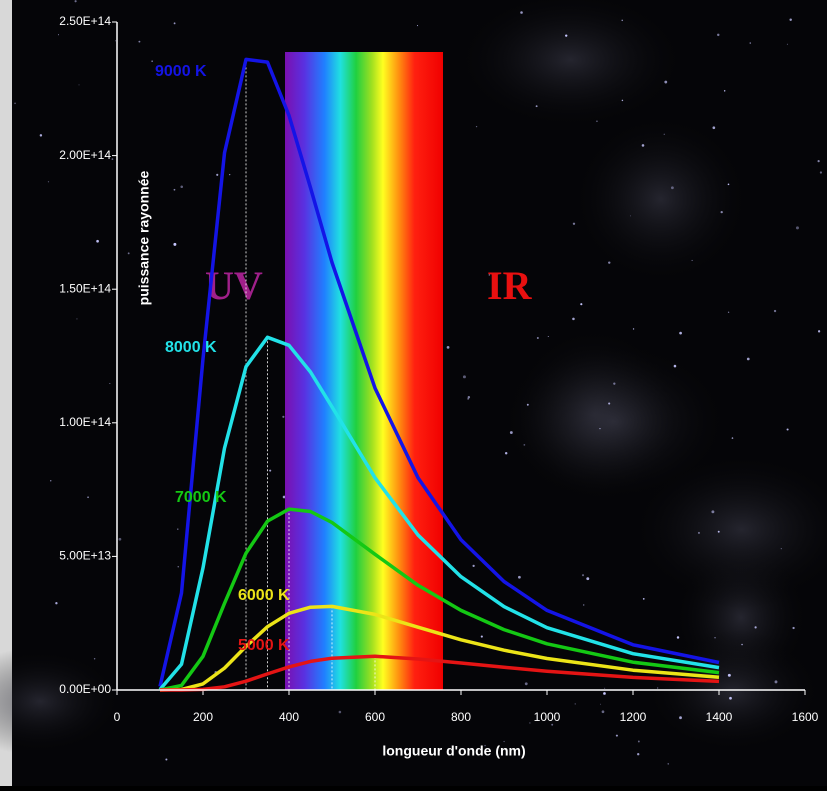 This screenshot has width=827, height=791. I want to click on y-tick-label: 2.00E+14, so click(85, 155).